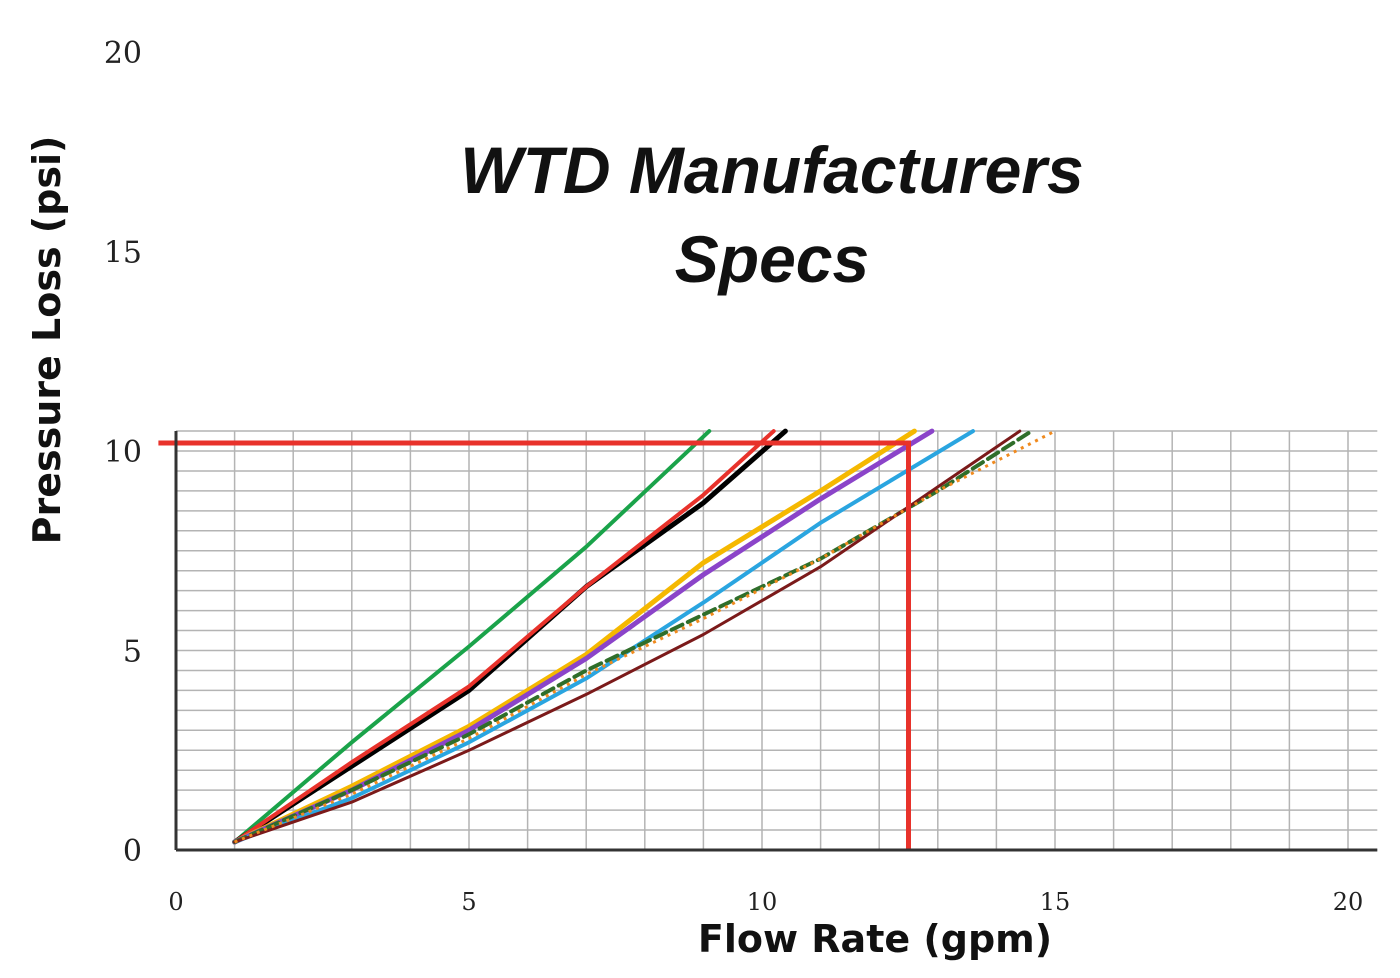  What do you see at coordinates (132, 851) in the screenshot?
I see `y-tick-label: 0` at bounding box center [132, 851].